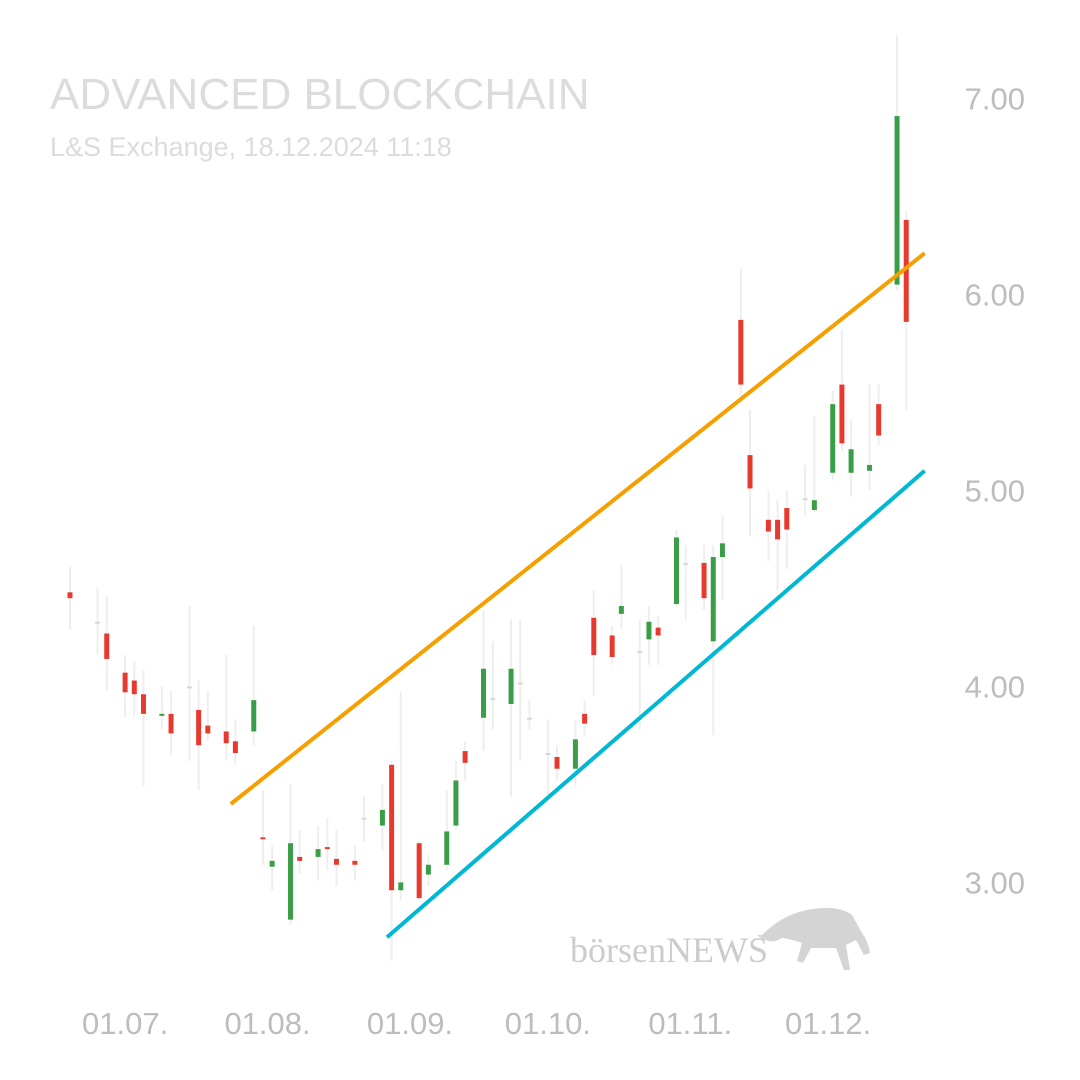 This screenshot has width=1080, height=1080. What do you see at coordinates (995, 490) in the screenshot?
I see `y-tick-label: 5.00` at bounding box center [995, 490].